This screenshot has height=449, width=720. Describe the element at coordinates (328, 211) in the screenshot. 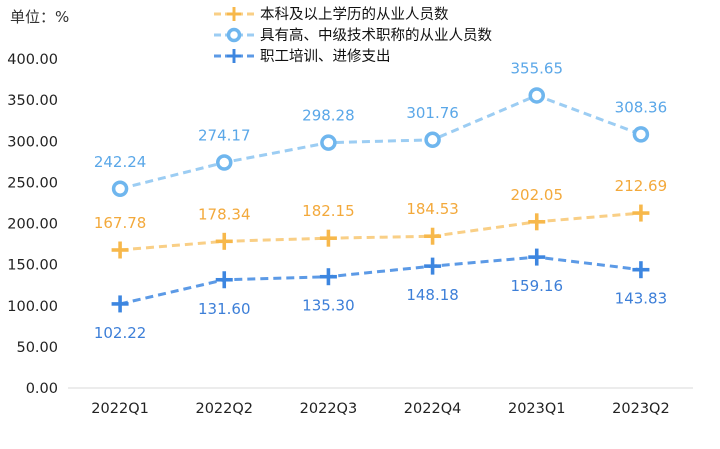

I see `data-label: 182.15` at that location.